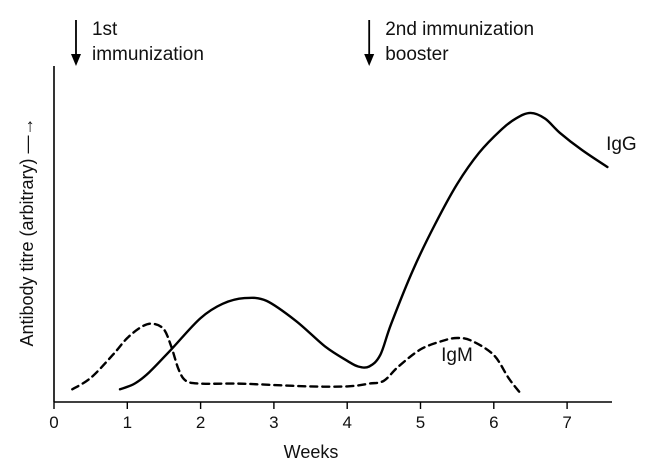  What do you see at coordinates (566, 422) in the screenshot?
I see `x-tick-label: 7` at bounding box center [566, 422].